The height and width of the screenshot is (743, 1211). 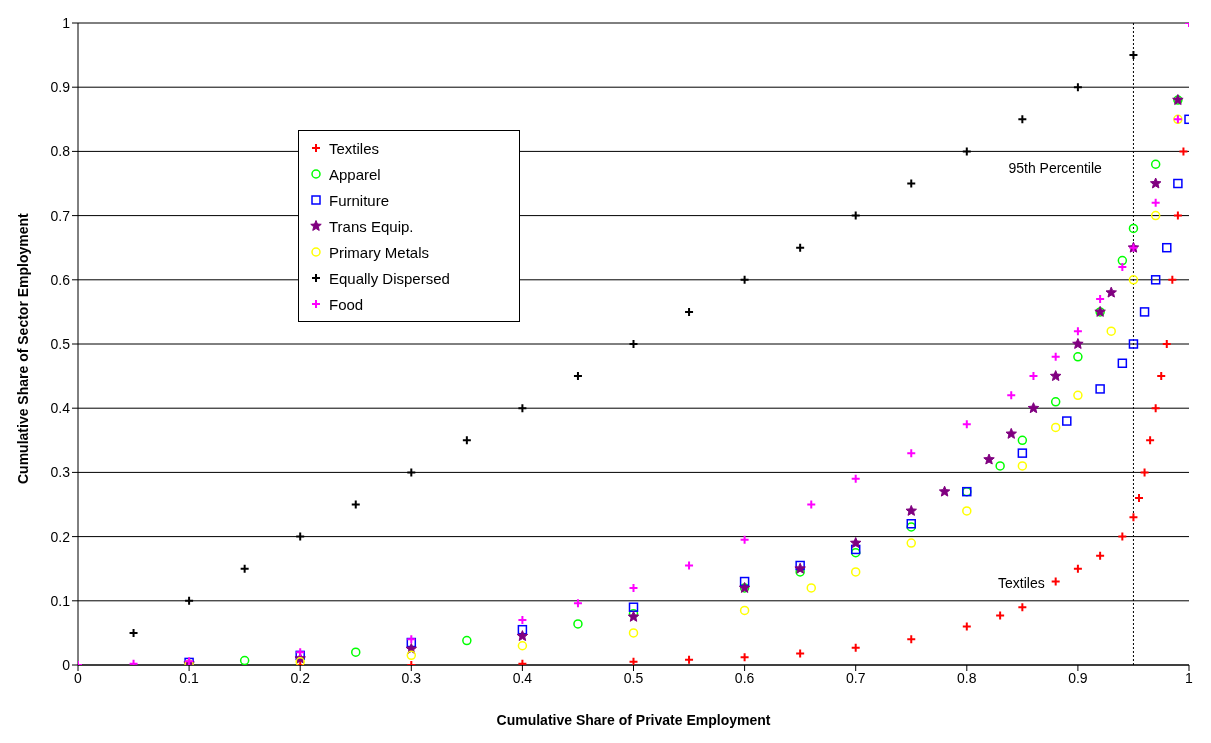 I want to click on y-axis-title: Cumulative Share of Sector Employment, so click(x=22, y=348).